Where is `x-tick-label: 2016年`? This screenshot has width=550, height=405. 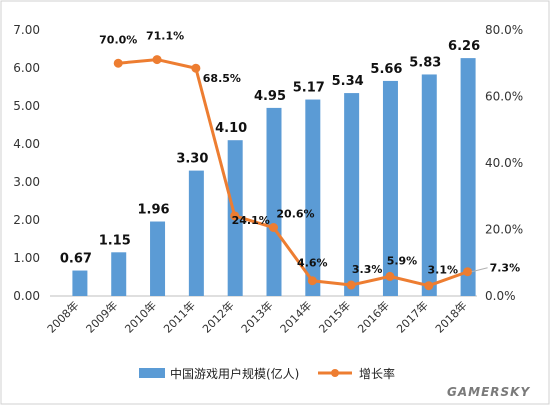
x-tick-label: 2016年 is located at coordinates (373, 316).